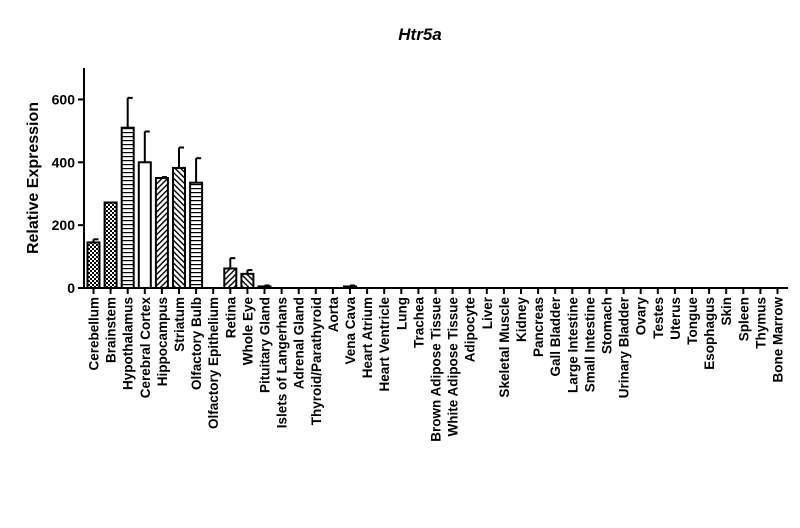 This screenshot has width=800, height=528. I want to click on category-label: Brown Adipose Tissue, so click(436, 369).